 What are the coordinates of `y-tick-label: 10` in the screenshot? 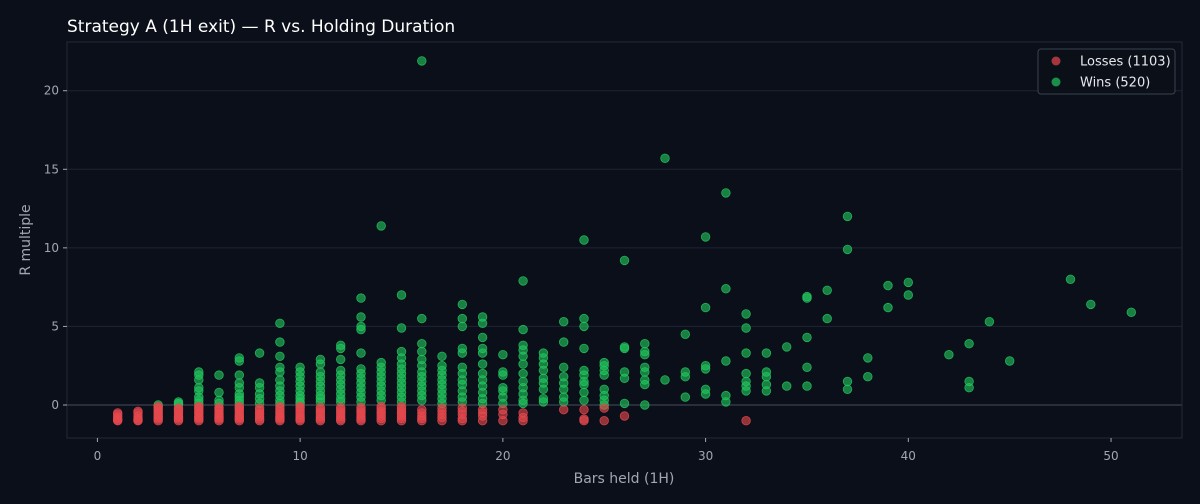 It's located at (51, 248).